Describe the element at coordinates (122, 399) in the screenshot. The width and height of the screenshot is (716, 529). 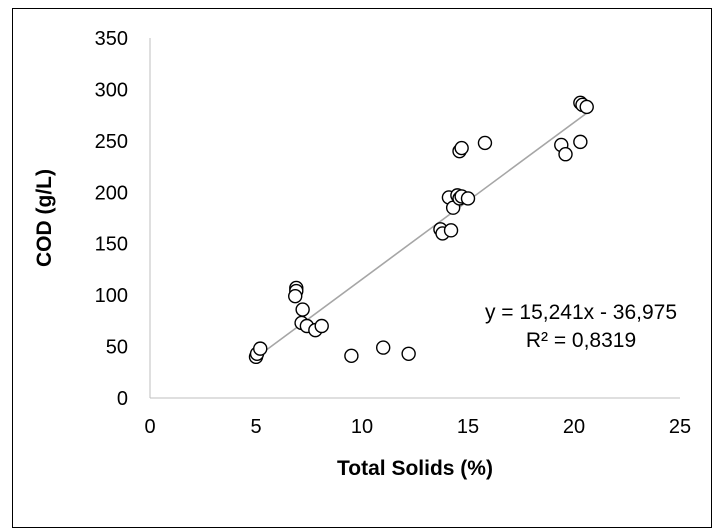
I see `y-tick-label: 0` at that location.